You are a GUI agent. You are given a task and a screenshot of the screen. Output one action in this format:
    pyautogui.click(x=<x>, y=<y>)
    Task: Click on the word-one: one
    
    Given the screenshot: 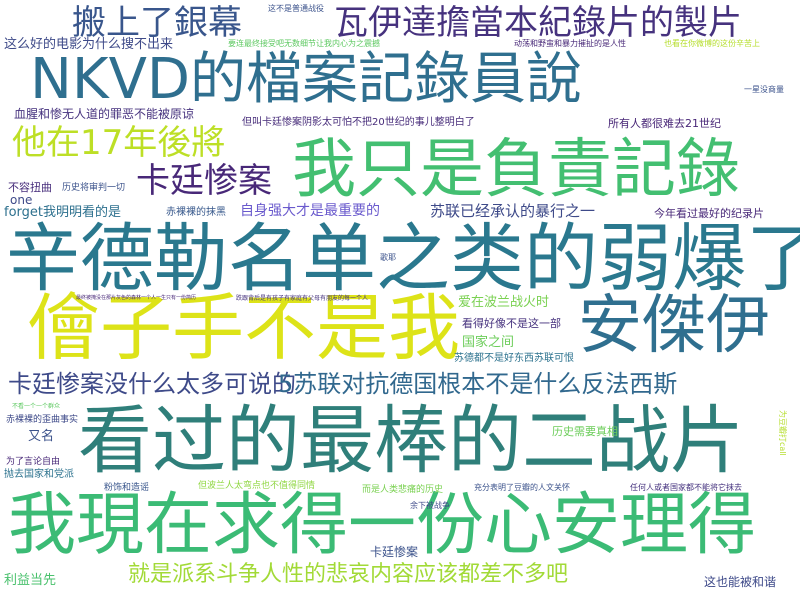 What is the action you would take?
    pyautogui.click(x=21, y=200)
    